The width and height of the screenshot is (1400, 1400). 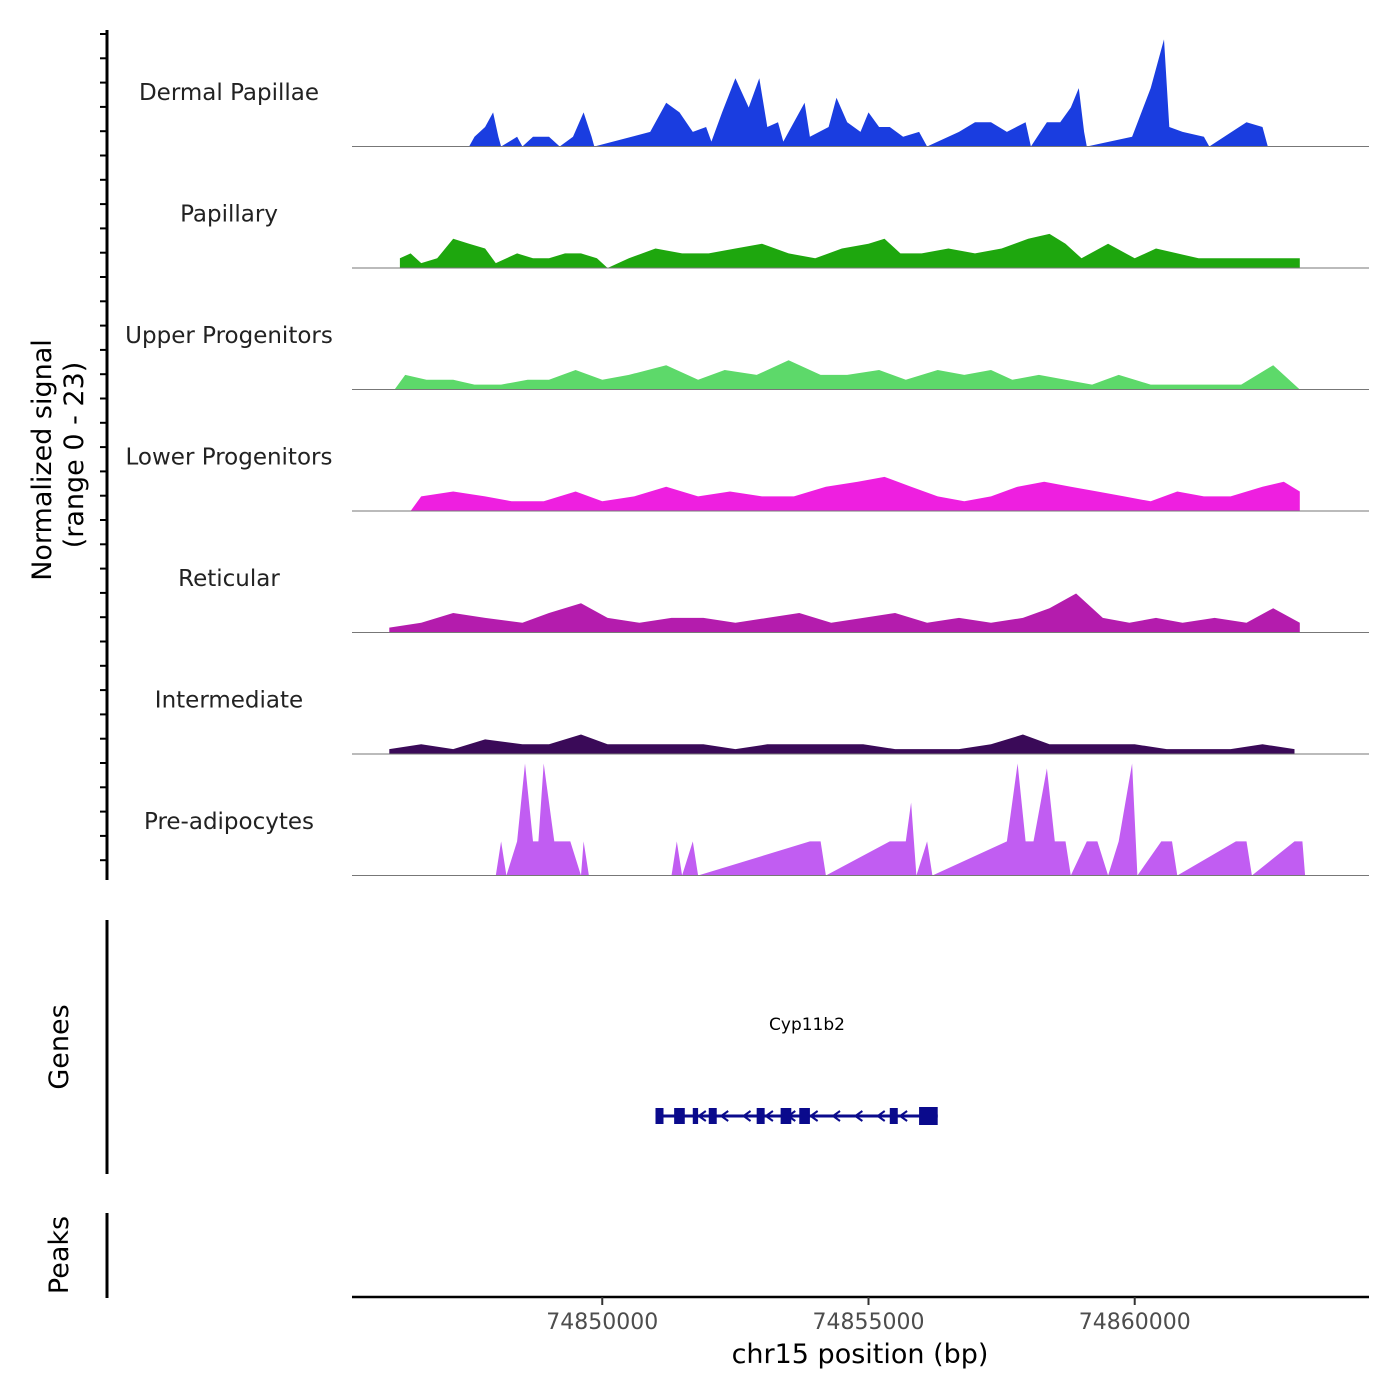 What do you see at coordinates (229, 579) in the screenshot?
I see `track-label-reticular: Reticular` at bounding box center [229, 579].